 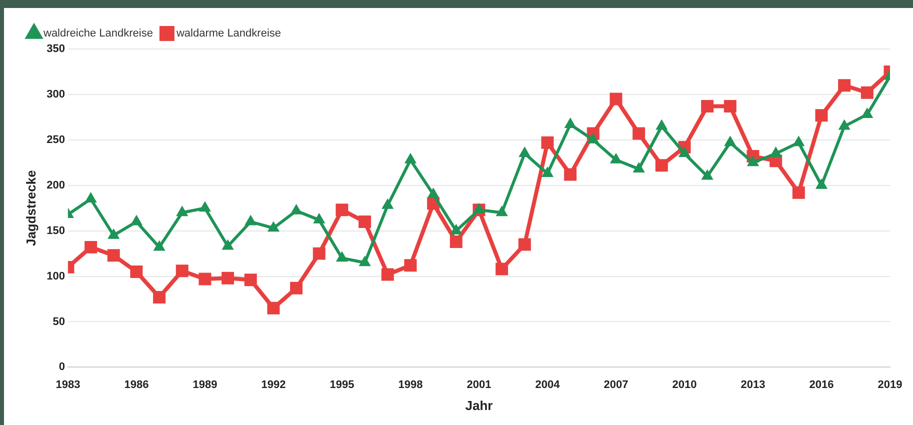 I want to click on x-tick-label: 2004, so click(x=548, y=384).